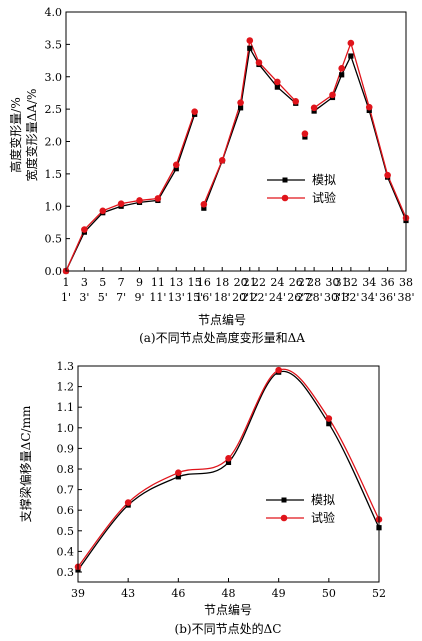 The height and width of the screenshot is (641, 422). I want to click on chart-b-y-ticks: 0.3 0.4 0.5 0.6 0.7 0.8 0.9 1.0 1.1 1.2 1.3, so click(69, 469).